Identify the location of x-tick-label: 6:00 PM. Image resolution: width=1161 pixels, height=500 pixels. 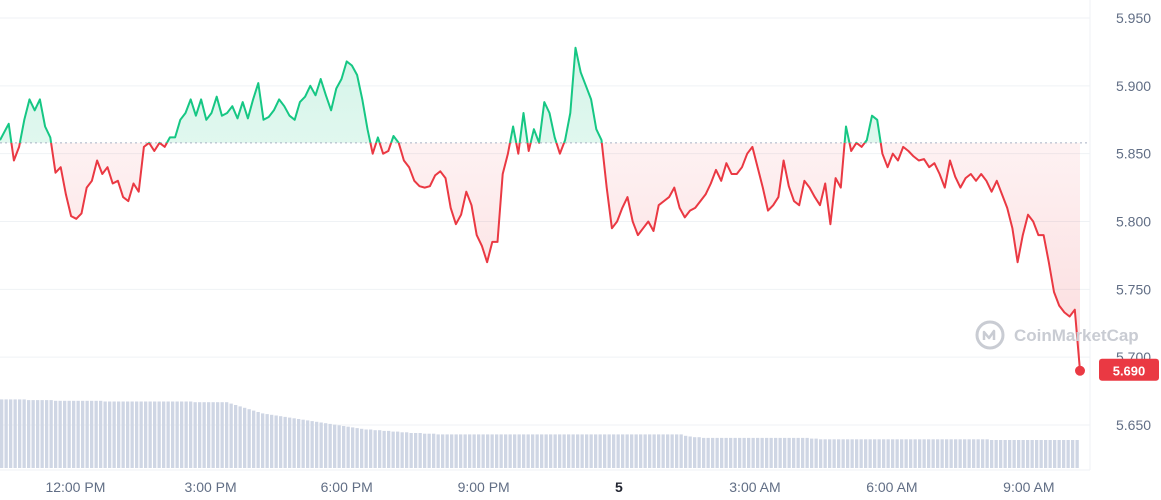
(347, 487).